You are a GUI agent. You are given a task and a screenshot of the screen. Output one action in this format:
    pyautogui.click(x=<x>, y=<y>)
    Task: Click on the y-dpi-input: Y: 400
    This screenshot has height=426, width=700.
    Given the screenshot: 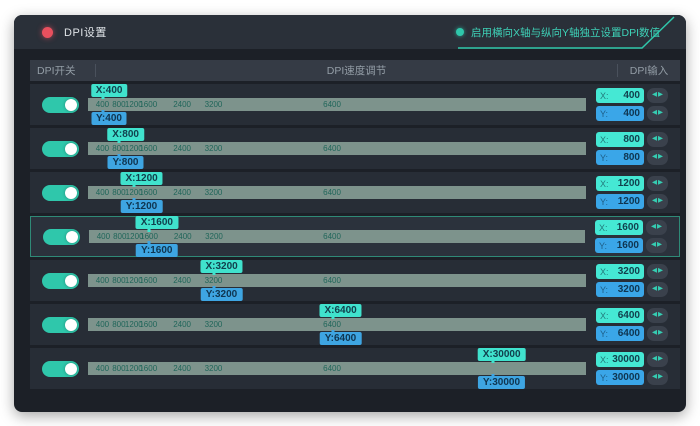 What is the action you would take?
    pyautogui.click(x=620, y=113)
    